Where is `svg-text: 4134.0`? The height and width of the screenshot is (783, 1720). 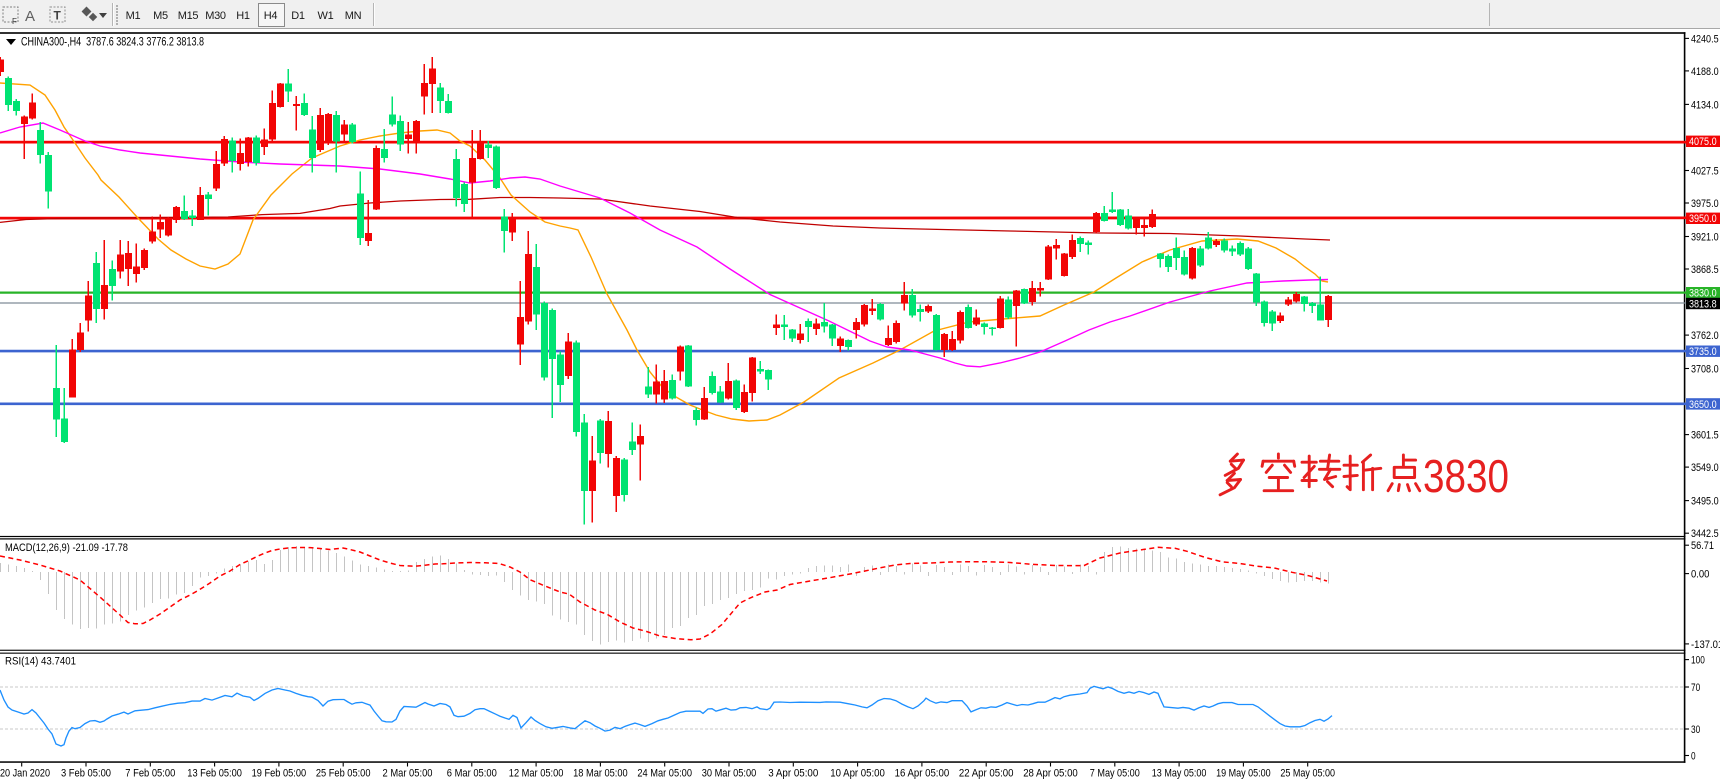
svg-text: 4134.0 is located at coordinates (1705, 105).